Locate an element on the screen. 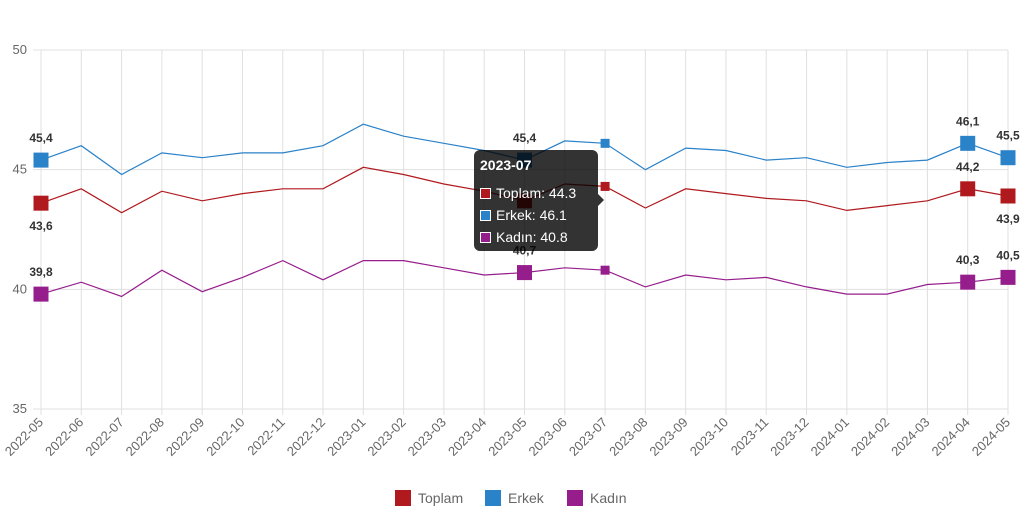 The image size is (1024, 520). tooltip-title: 2023-07 is located at coordinates (506, 165).